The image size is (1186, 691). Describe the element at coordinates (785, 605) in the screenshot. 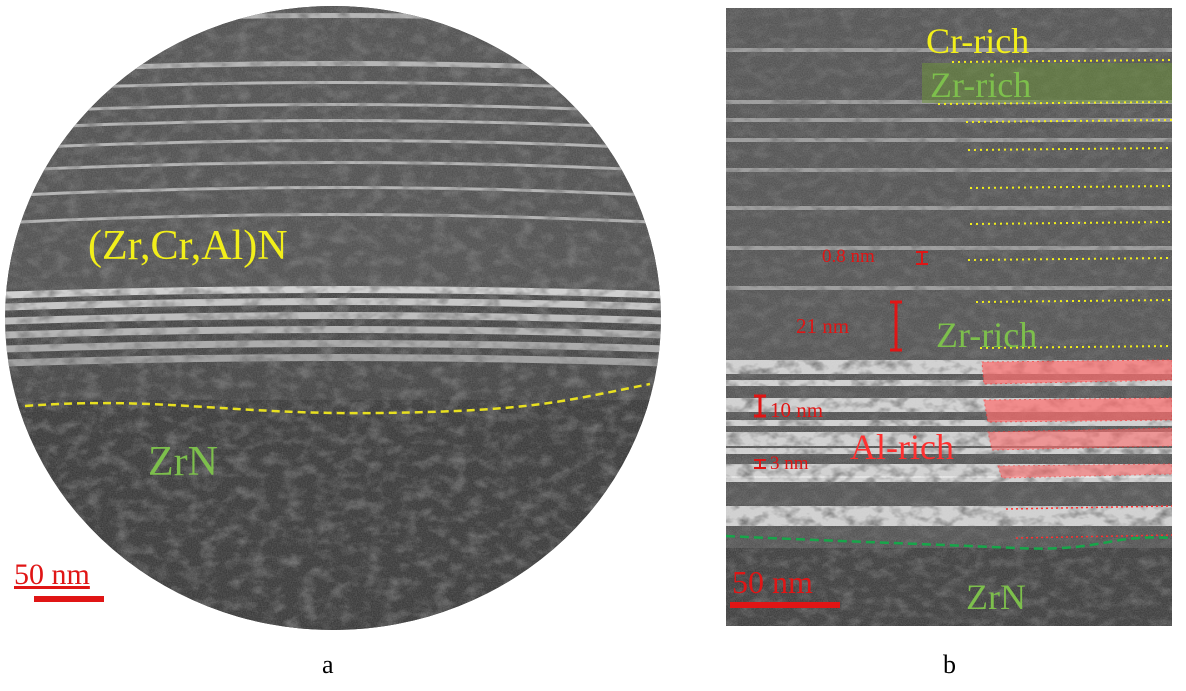

I see `scale-bar-b` at that location.